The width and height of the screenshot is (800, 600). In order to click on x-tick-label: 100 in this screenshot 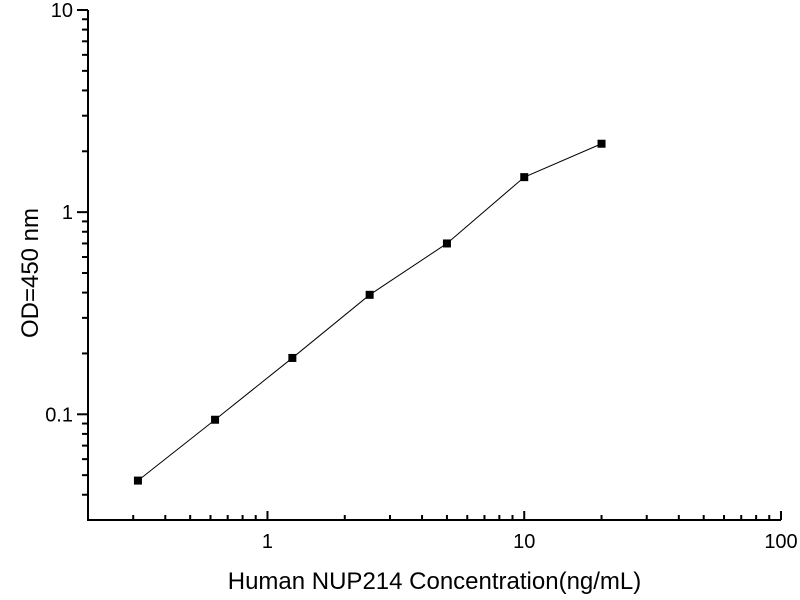, I will do `click(780, 542)`.